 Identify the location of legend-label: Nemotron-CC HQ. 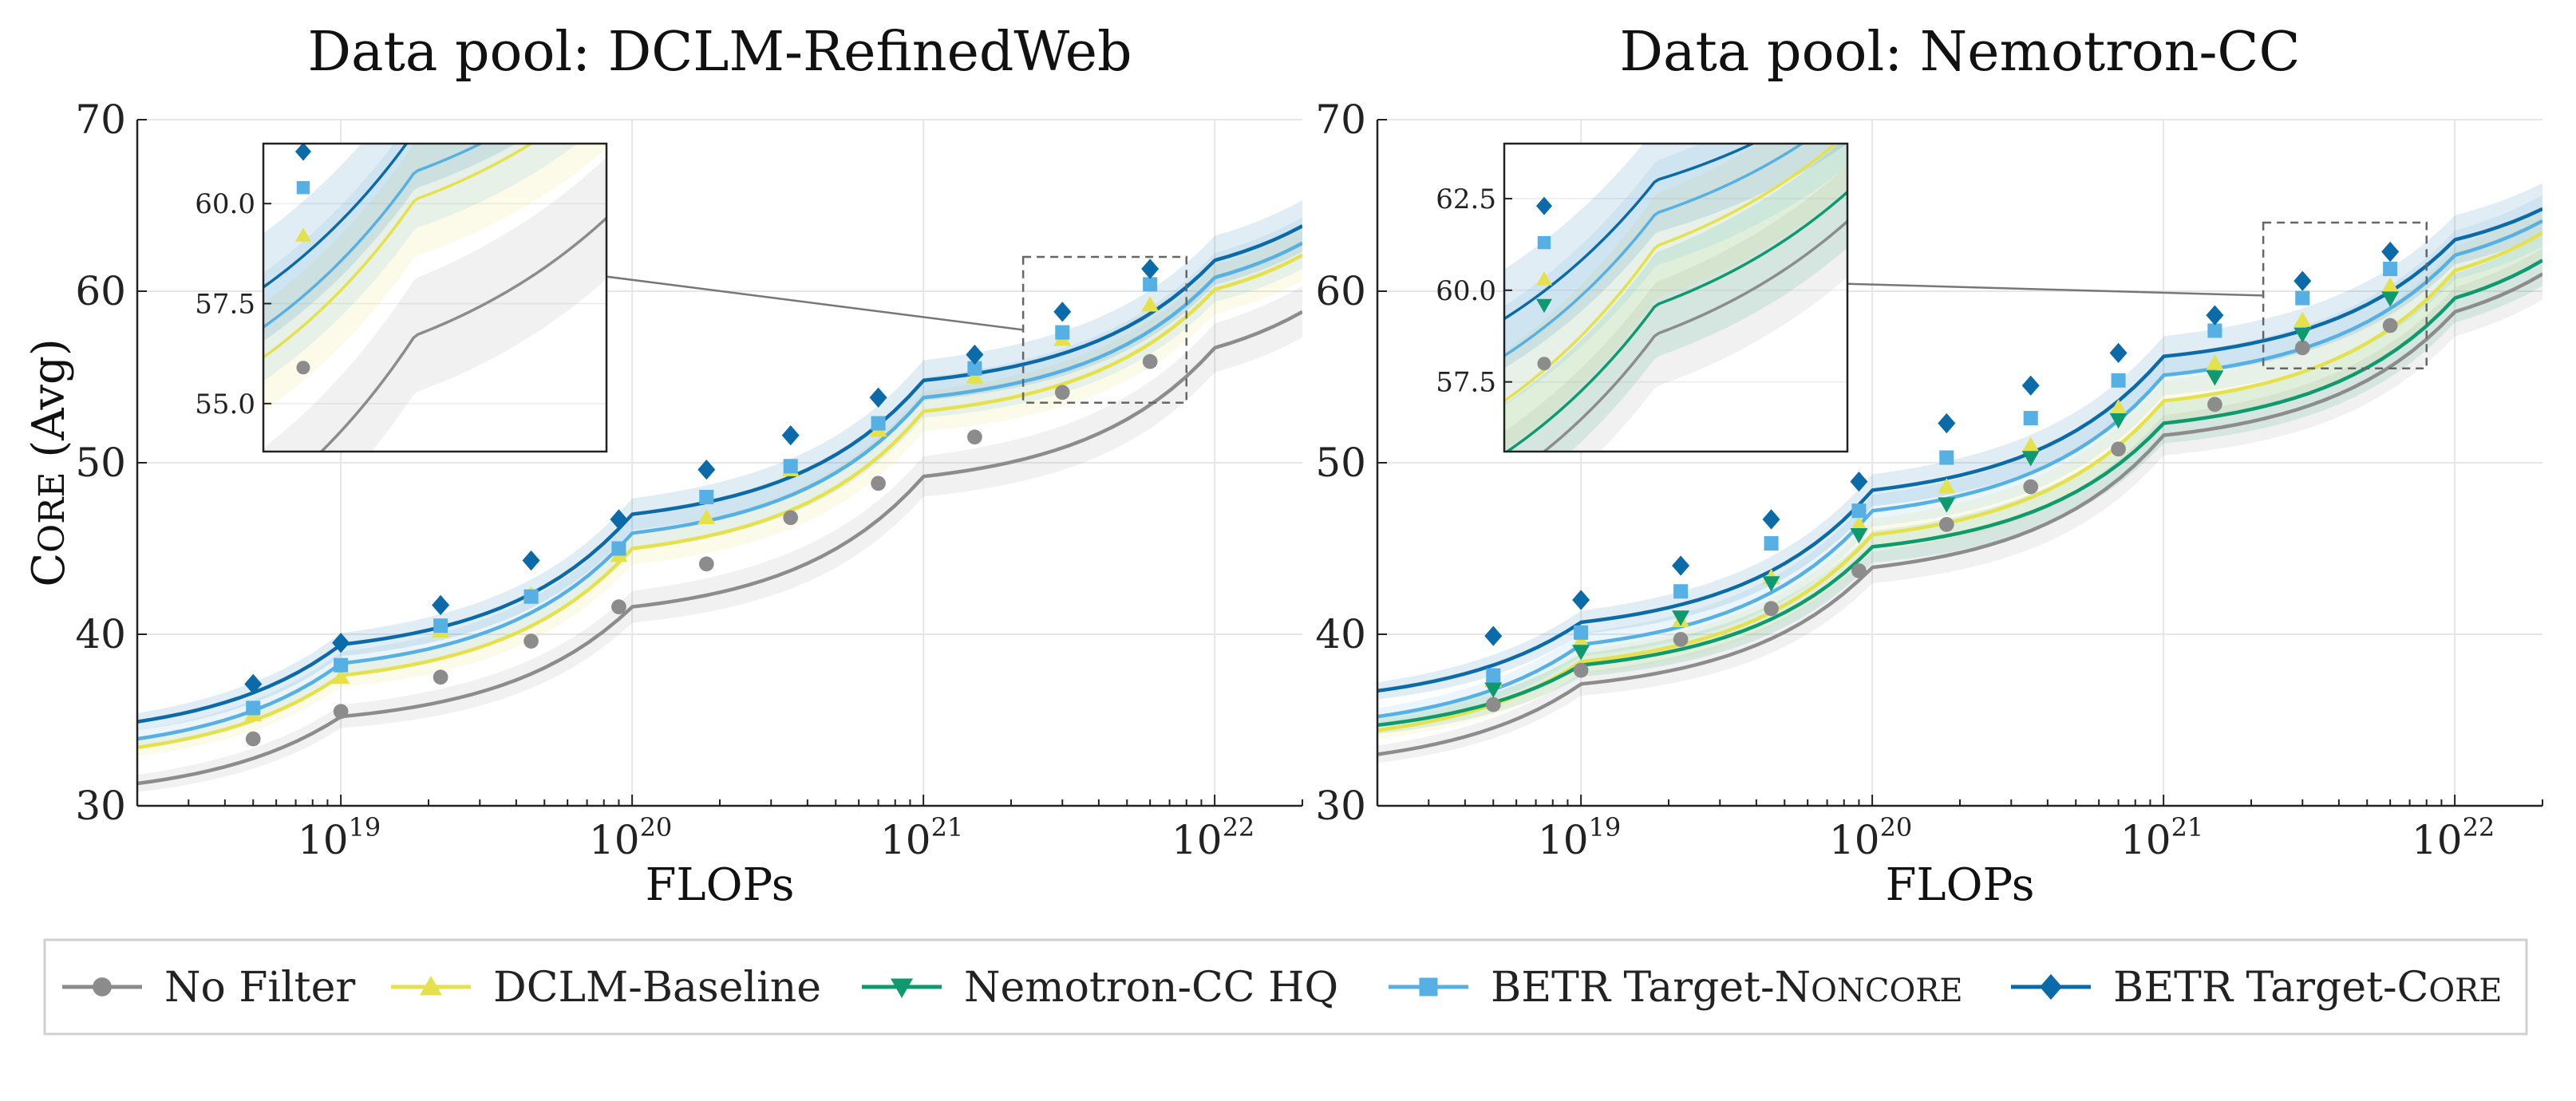
(1151, 988).